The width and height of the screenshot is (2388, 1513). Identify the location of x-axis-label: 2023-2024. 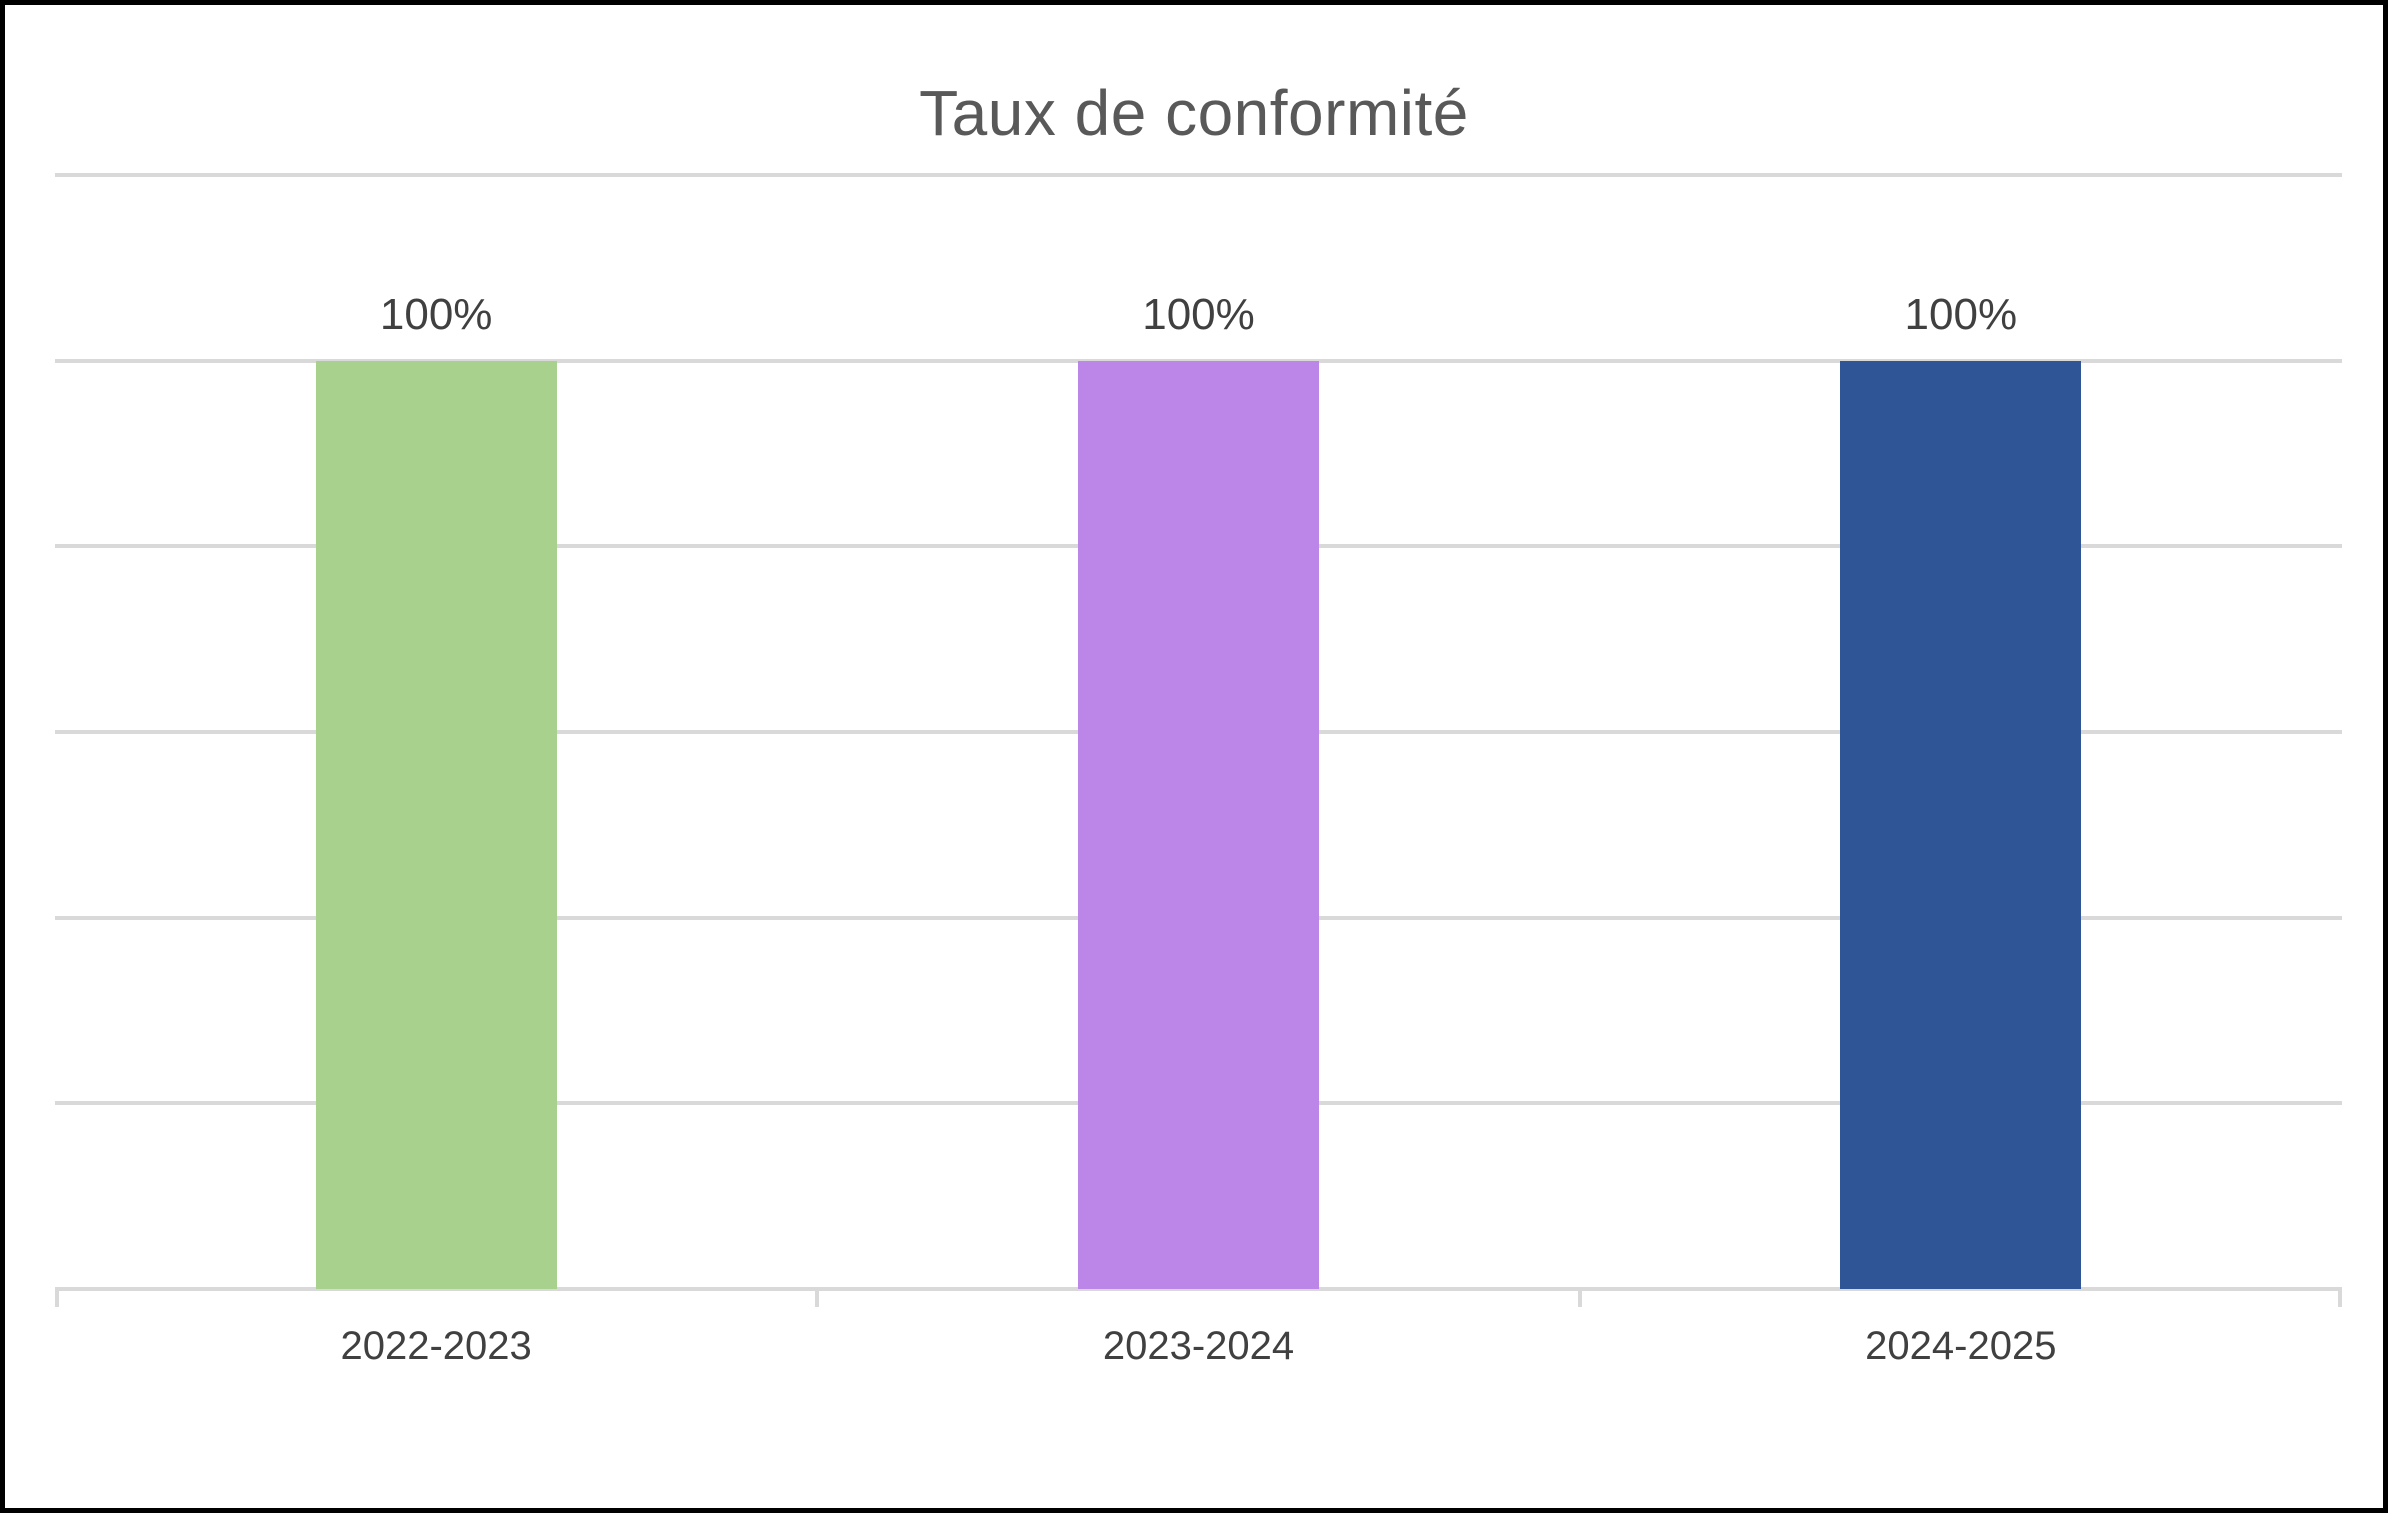
(1198, 1346).